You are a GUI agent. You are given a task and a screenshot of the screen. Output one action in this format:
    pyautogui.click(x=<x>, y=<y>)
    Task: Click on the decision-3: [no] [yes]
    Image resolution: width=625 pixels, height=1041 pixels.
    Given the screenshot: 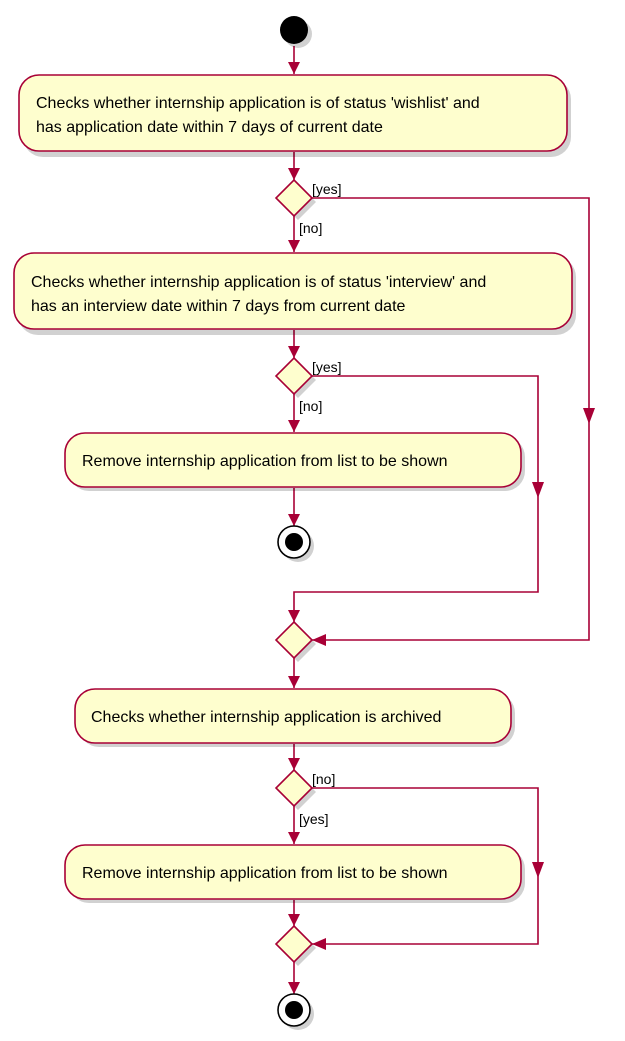 What is the action you would take?
    pyautogui.click(x=304, y=797)
    